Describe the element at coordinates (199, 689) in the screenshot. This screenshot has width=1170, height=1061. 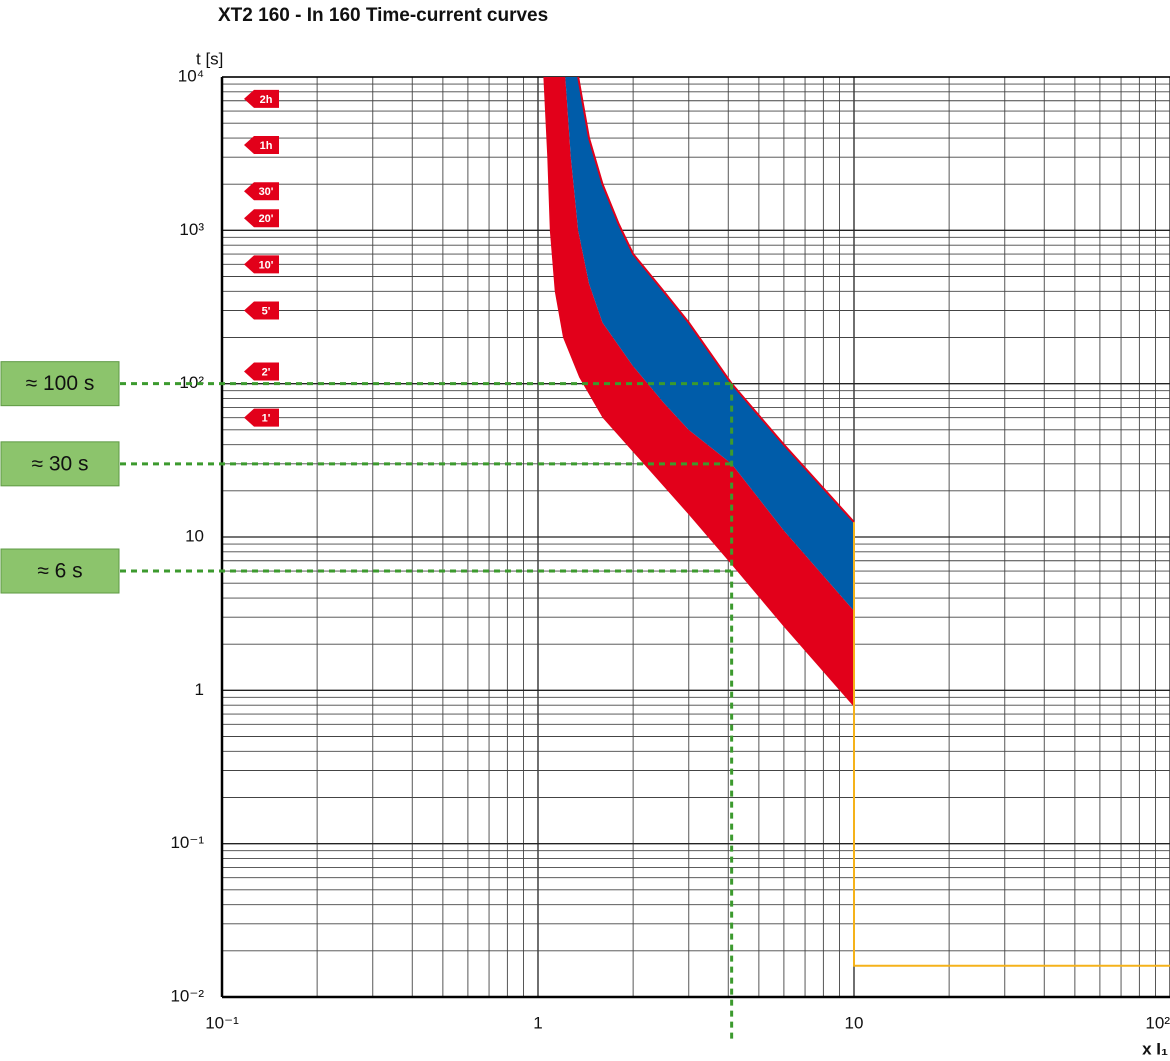
I see `y-tick-label: 1` at that location.